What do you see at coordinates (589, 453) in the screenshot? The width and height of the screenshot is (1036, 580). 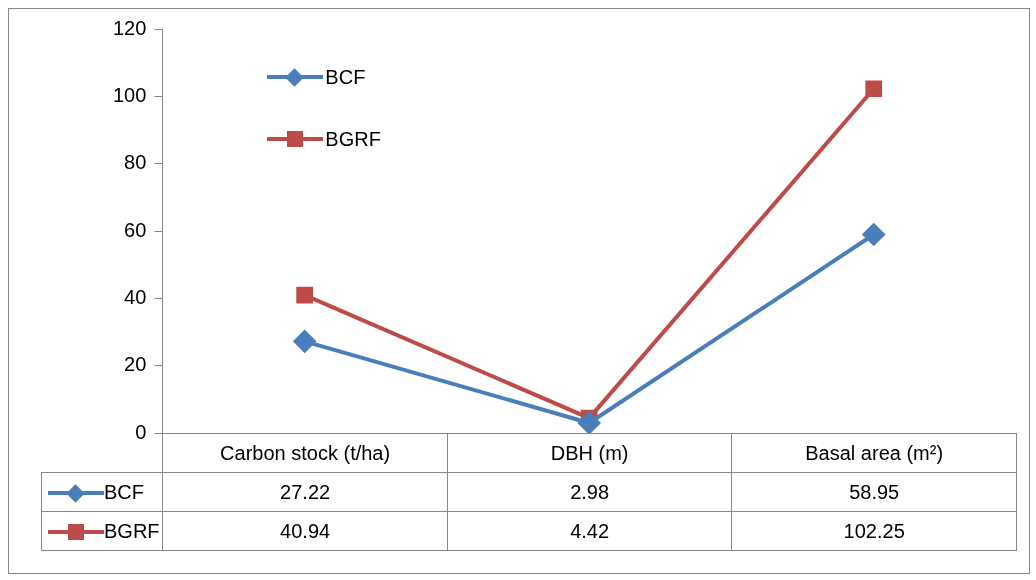 I see `x-tick-label: DBH (m)` at bounding box center [589, 453].